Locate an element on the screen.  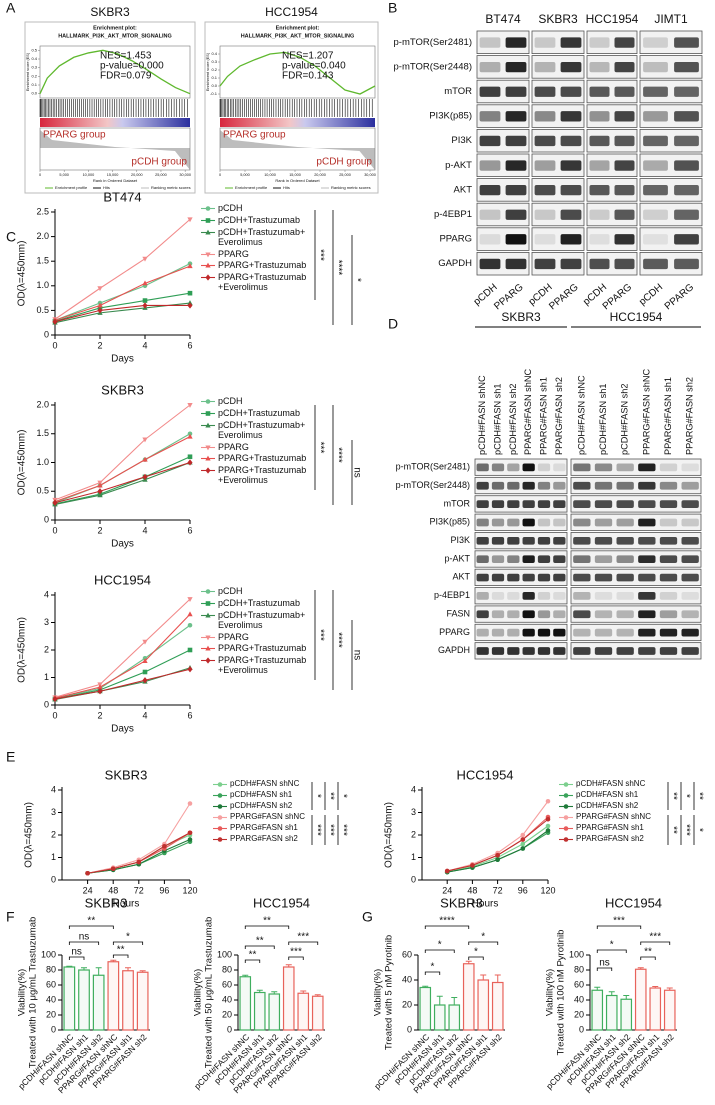
x-tick-label: 20,000 is located at coordinates (137, 175).